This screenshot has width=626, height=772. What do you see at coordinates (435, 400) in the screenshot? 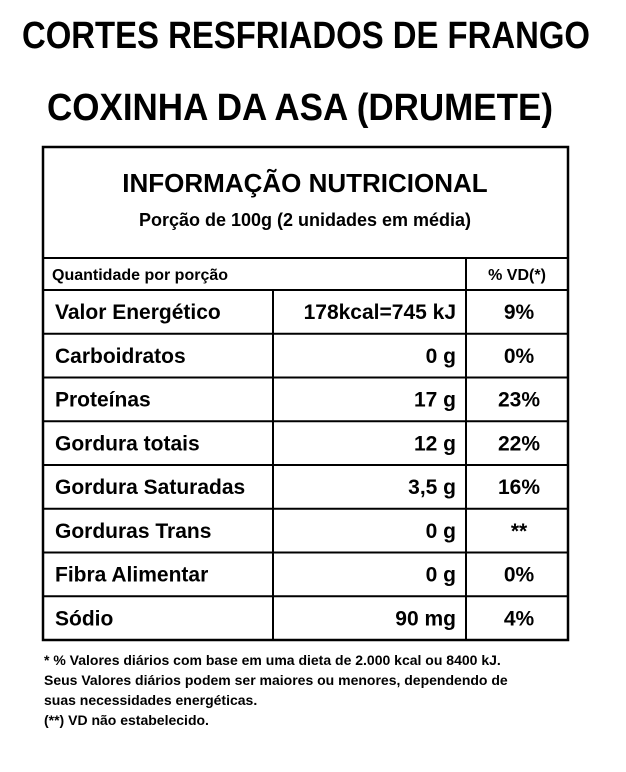
I see `amount: 17 g` at bounding box center [435, 400].